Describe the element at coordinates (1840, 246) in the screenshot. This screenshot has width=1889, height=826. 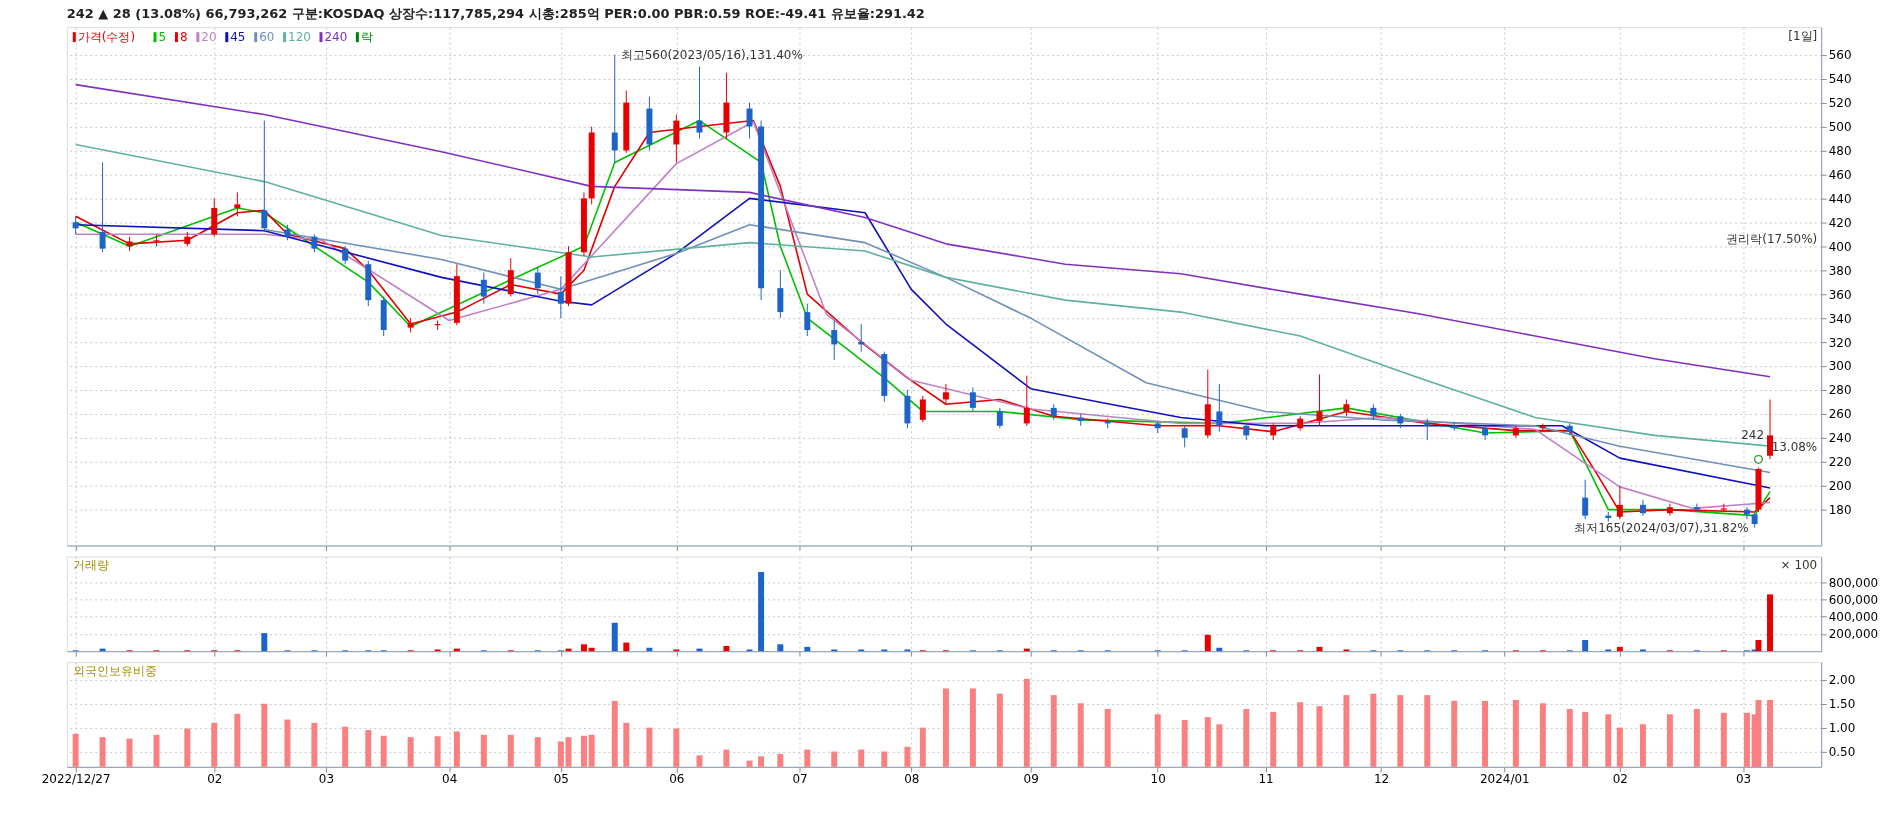
I see `y-tick-label: 400` at that location.